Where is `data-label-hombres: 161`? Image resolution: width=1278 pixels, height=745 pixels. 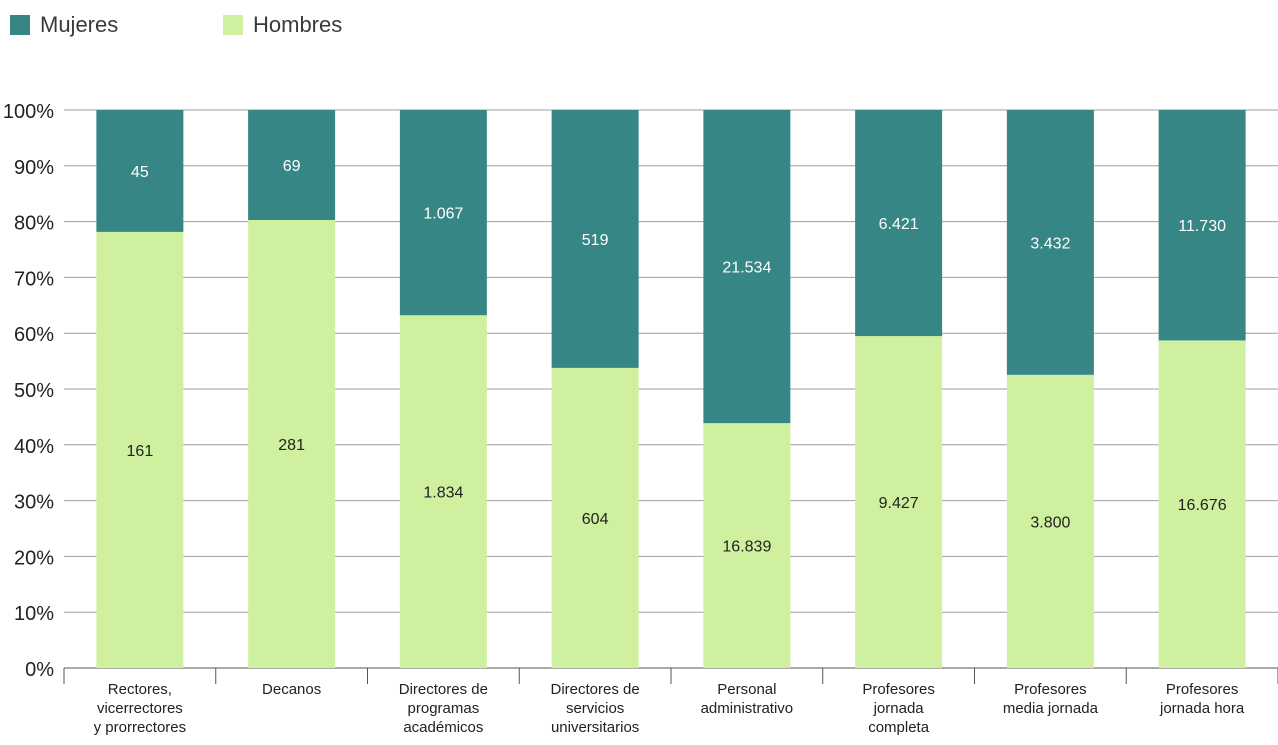 data-label-hombres: 161 is located at coordinates (140, 451).